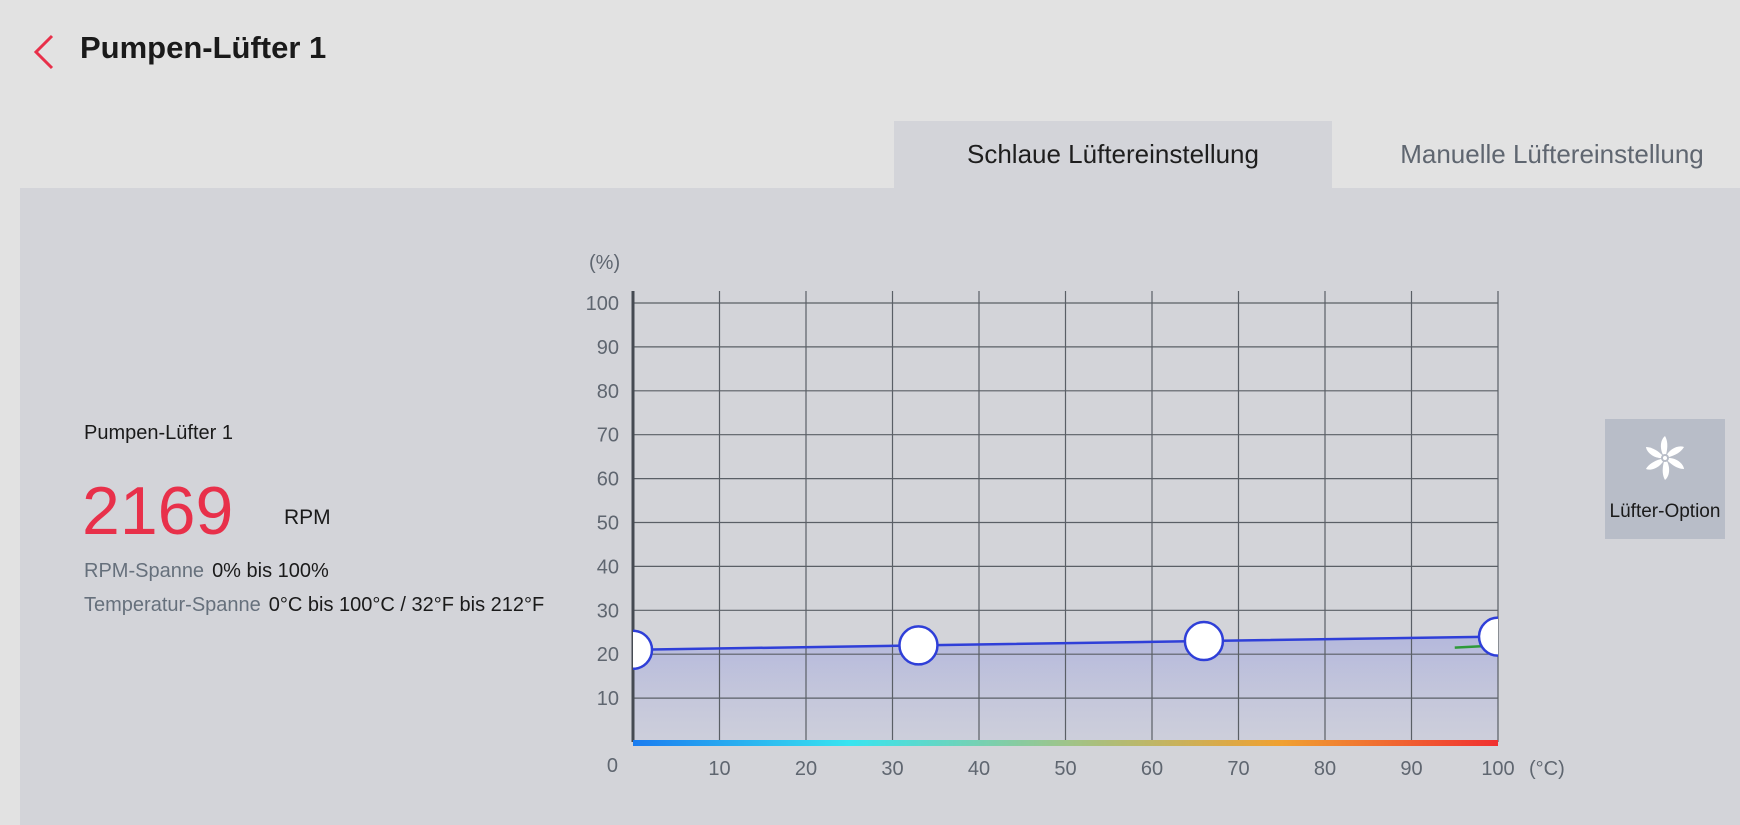 Image resolution: width=1740 pixels, height=825 pixels. What do you see at coordinates (158, 511) in the screenshot?
I see `rpm-value: 2169` at bounding box center [158, 511].